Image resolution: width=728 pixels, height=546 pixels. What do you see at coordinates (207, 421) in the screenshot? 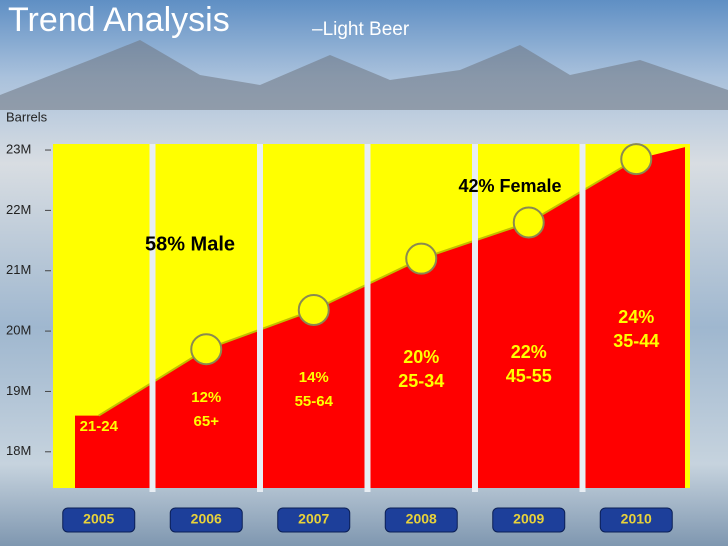
I see `segment-ages: 65+` at bounding box center [207, 421].